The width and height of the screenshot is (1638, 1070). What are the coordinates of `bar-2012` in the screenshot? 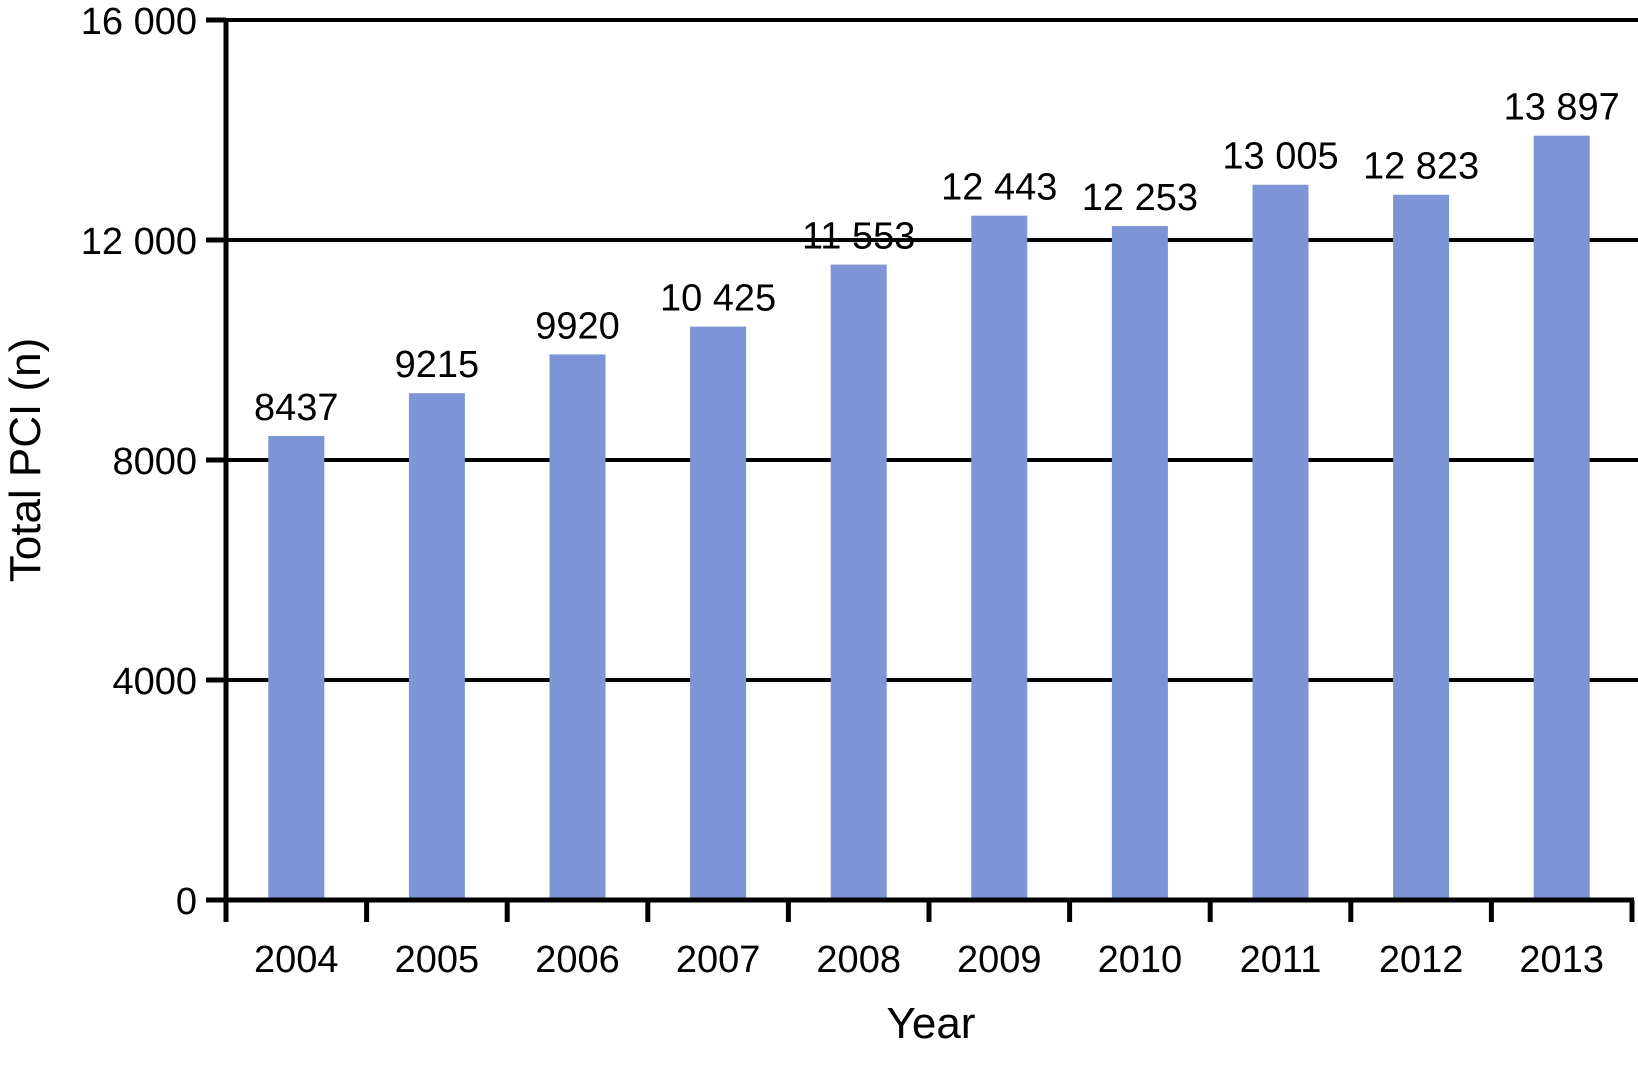 It's located at (1421, 547).